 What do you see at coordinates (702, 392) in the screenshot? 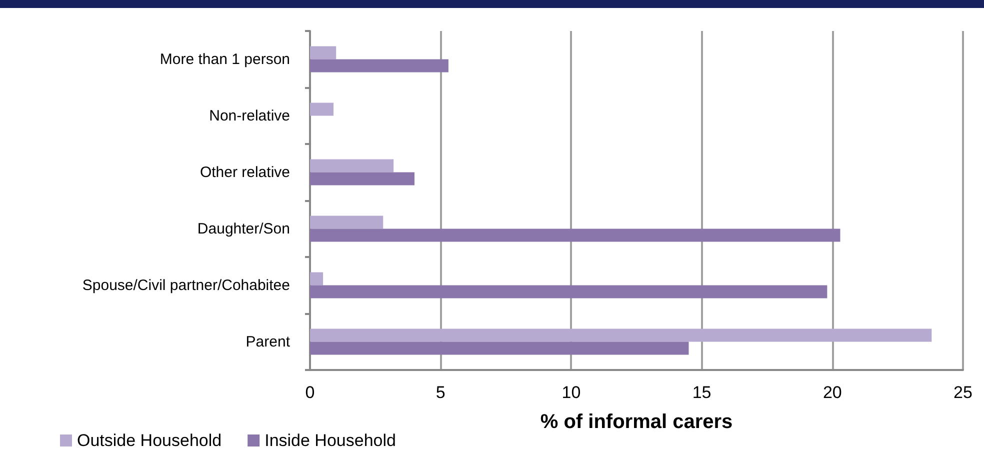
I see `x-tick-label: 15` at bounding box center [702, 392].